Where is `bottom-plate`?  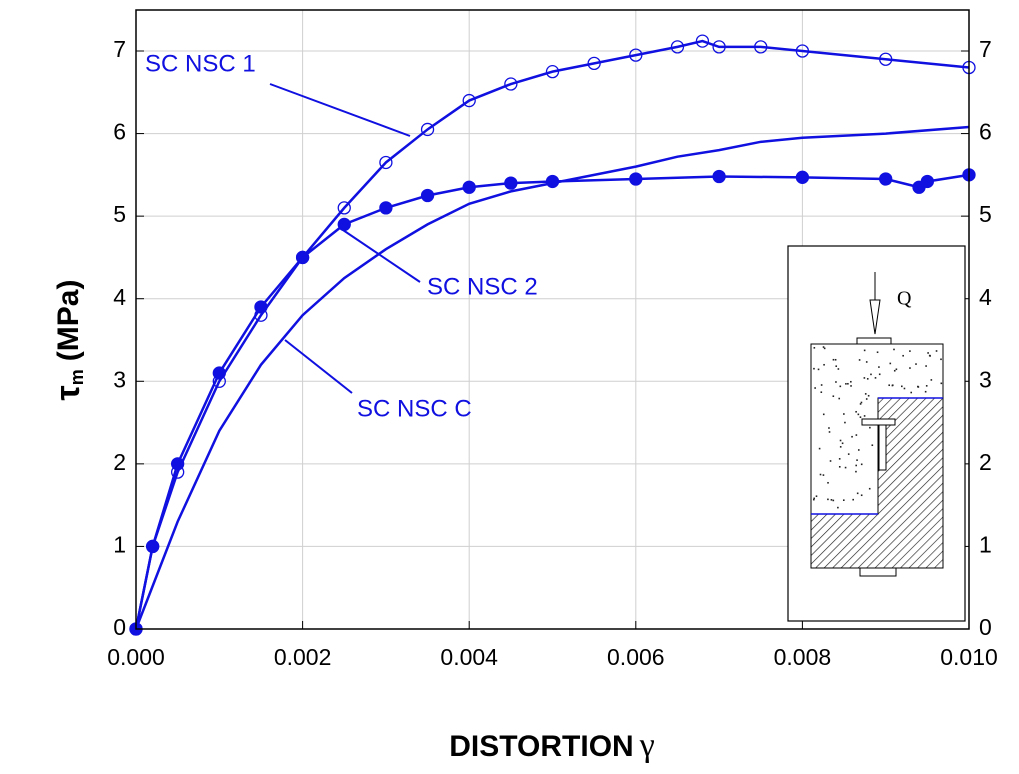
bottom-plate is located at coordinates (878, 572).